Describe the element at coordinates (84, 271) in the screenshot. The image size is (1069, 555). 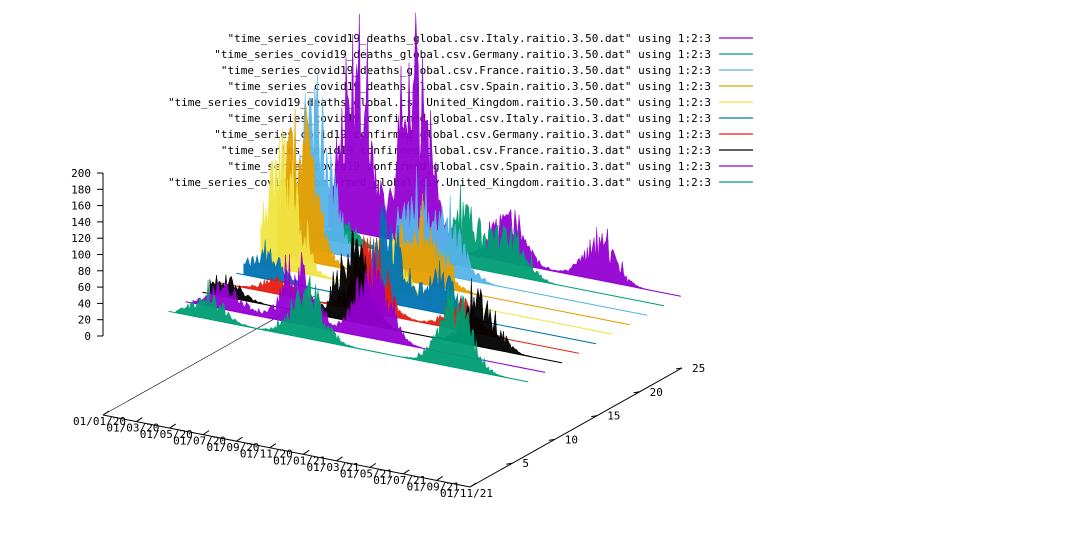
I see `z-tick-label: 80` at that location.